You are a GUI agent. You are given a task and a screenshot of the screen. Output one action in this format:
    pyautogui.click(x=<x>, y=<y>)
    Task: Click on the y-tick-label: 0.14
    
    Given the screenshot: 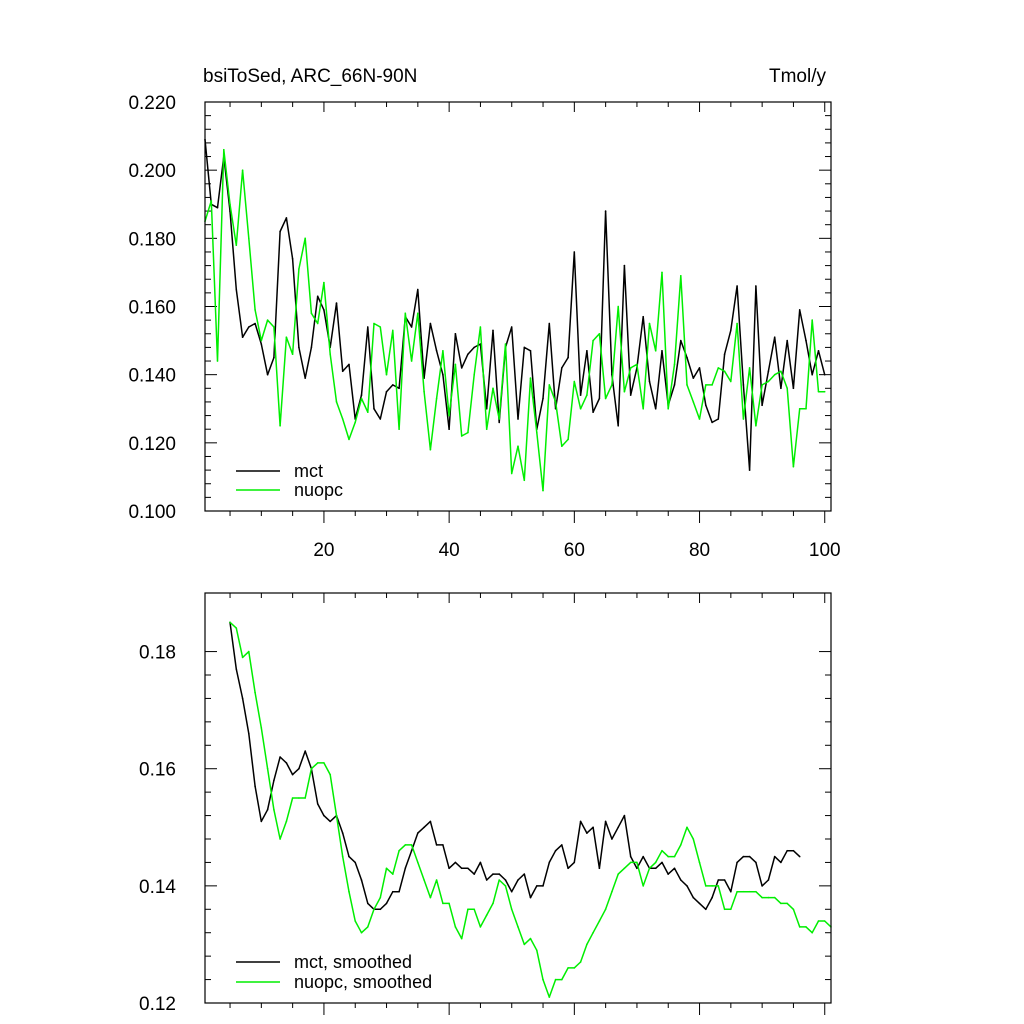 What is the action you would take?
    pyautogui.click(x=157, y=887)
    